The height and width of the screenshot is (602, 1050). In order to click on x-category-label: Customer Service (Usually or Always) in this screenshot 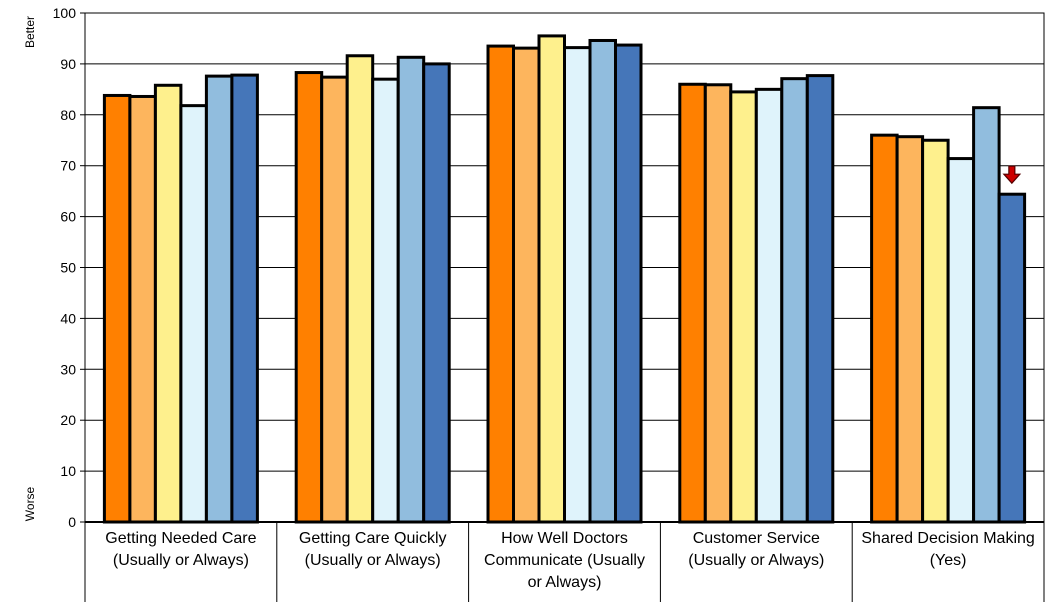, I will do `click(756, 549)`.